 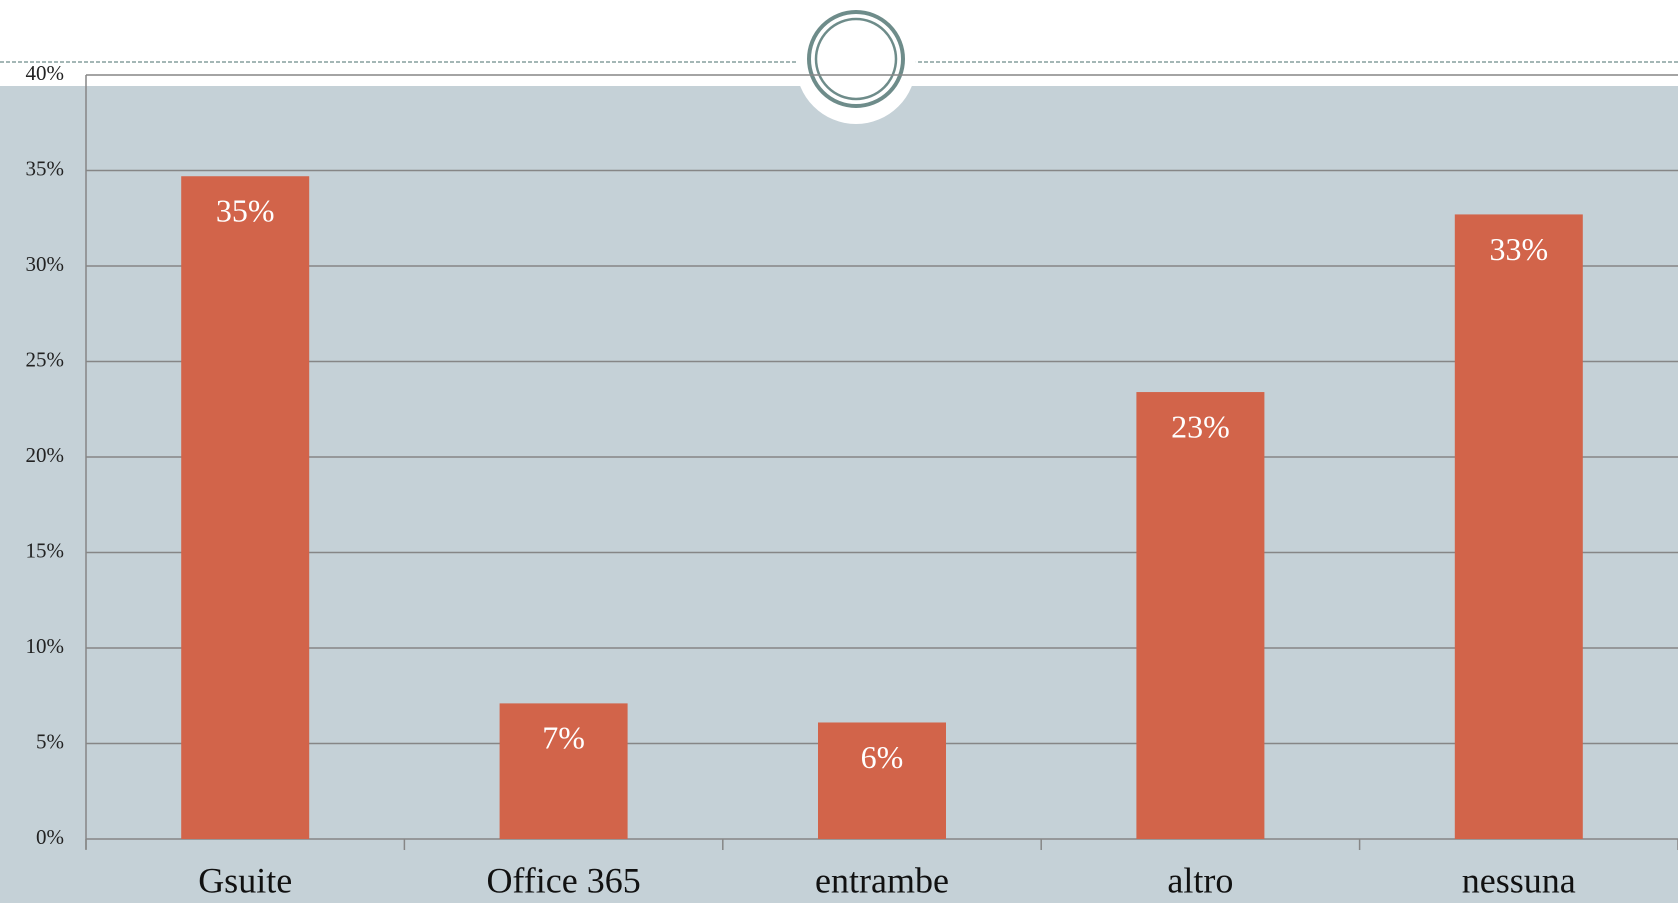 What do you see at coordinates (882, 757) in the screenshot?
I see `data-label: 6%` at bounding box center [882, 757].